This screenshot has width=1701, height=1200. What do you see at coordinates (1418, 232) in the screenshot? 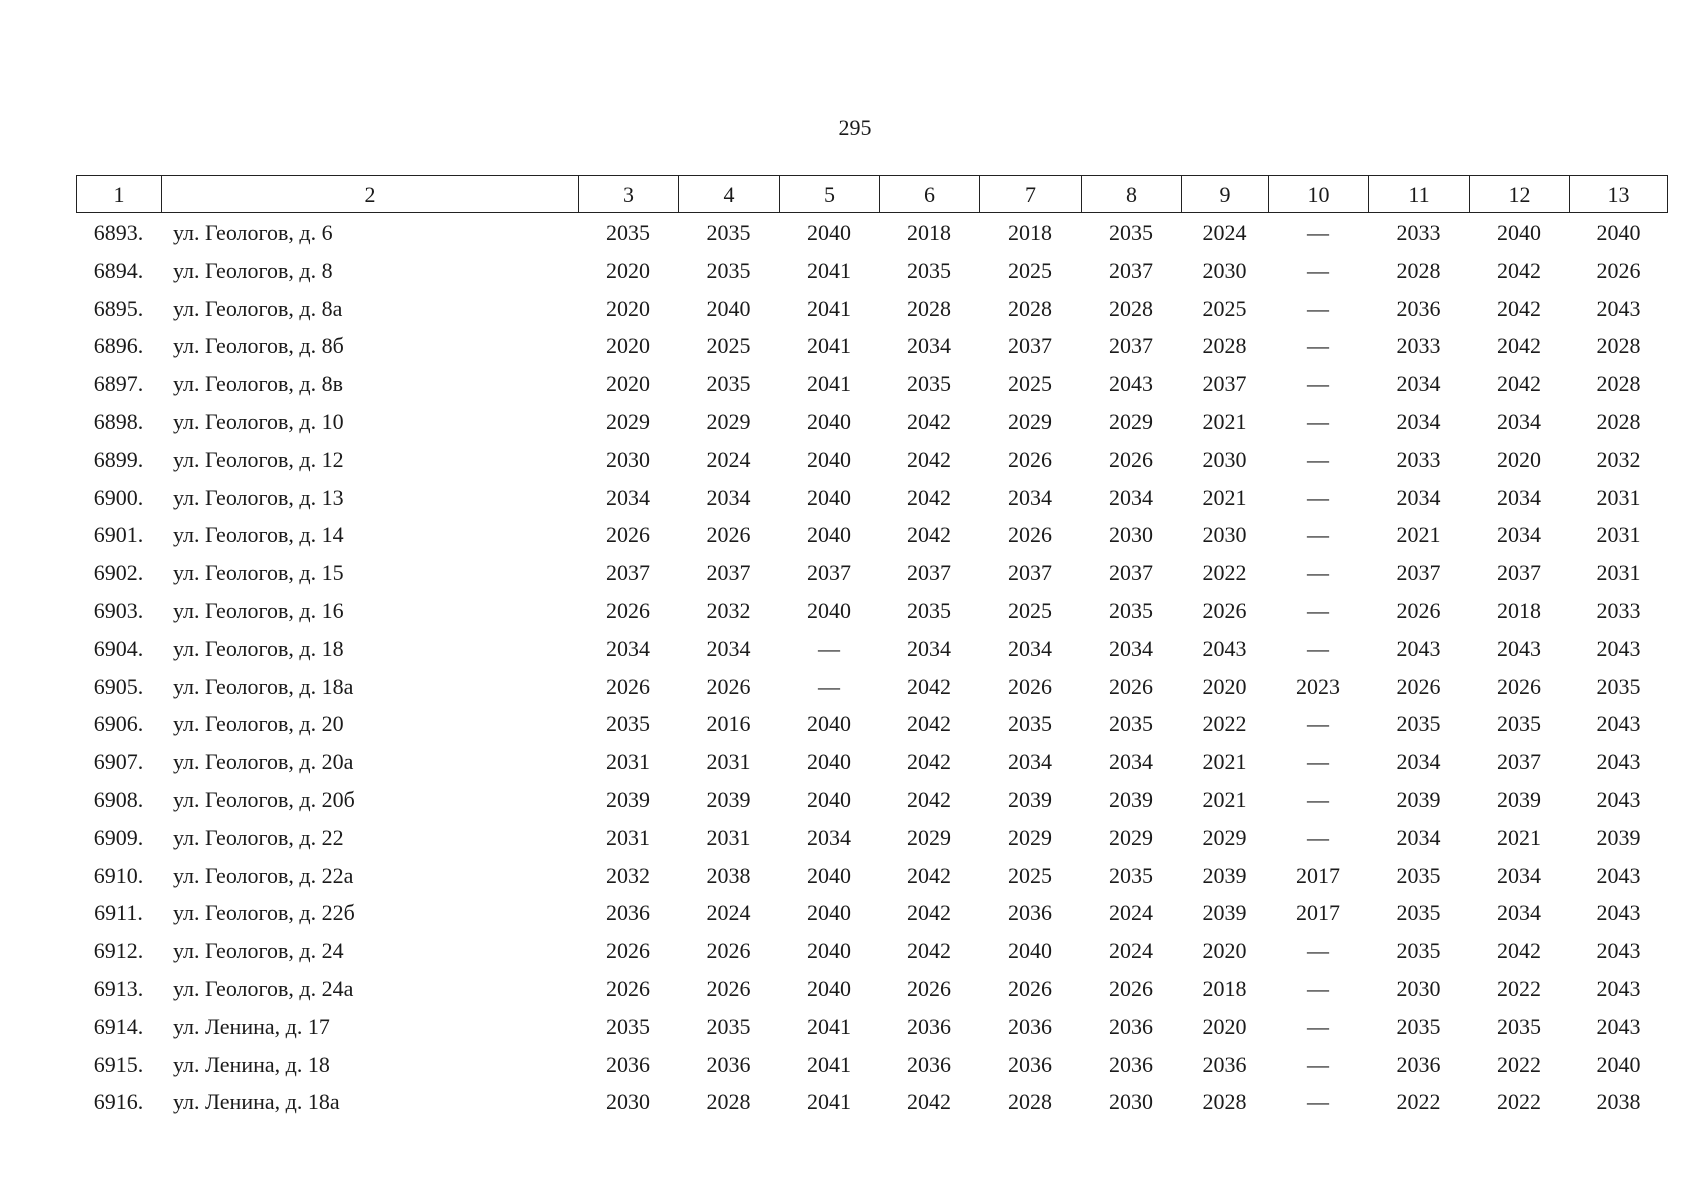
I see `year-cell: 2033` at bounding box center [1418, 232].